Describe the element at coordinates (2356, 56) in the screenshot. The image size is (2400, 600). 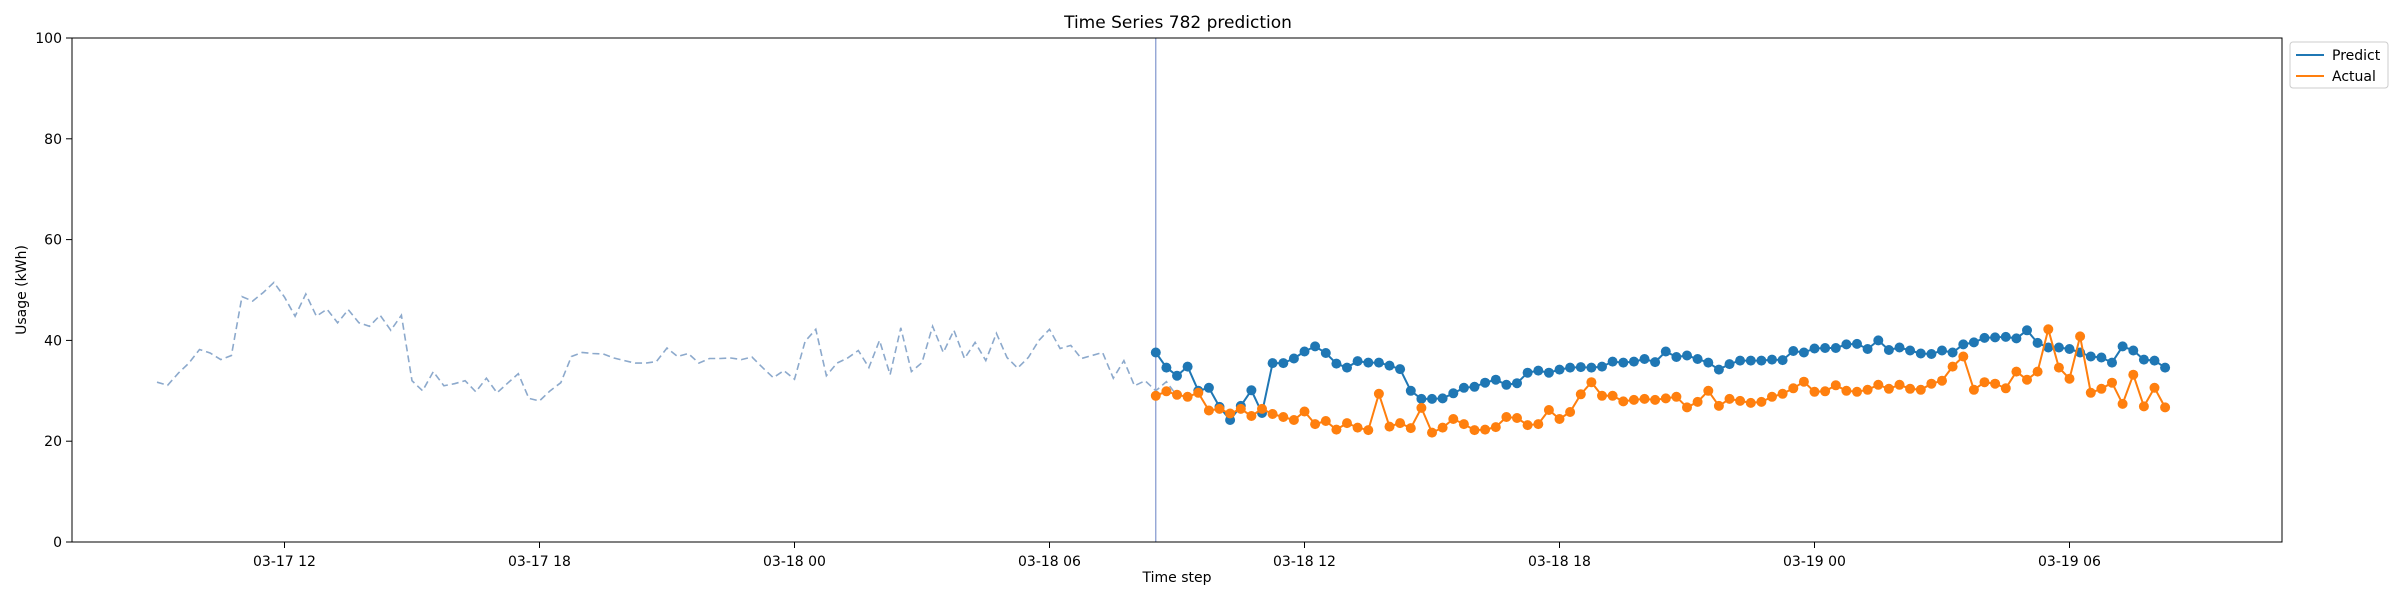
I see `legend-predict-label: Predict` at that location.